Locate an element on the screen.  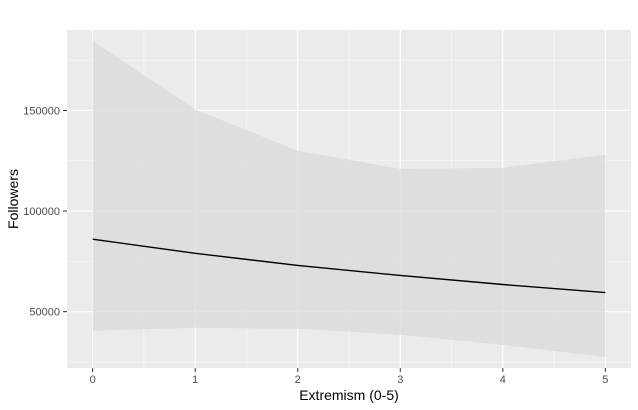
fitted-line is located at coordinates (349, 266).